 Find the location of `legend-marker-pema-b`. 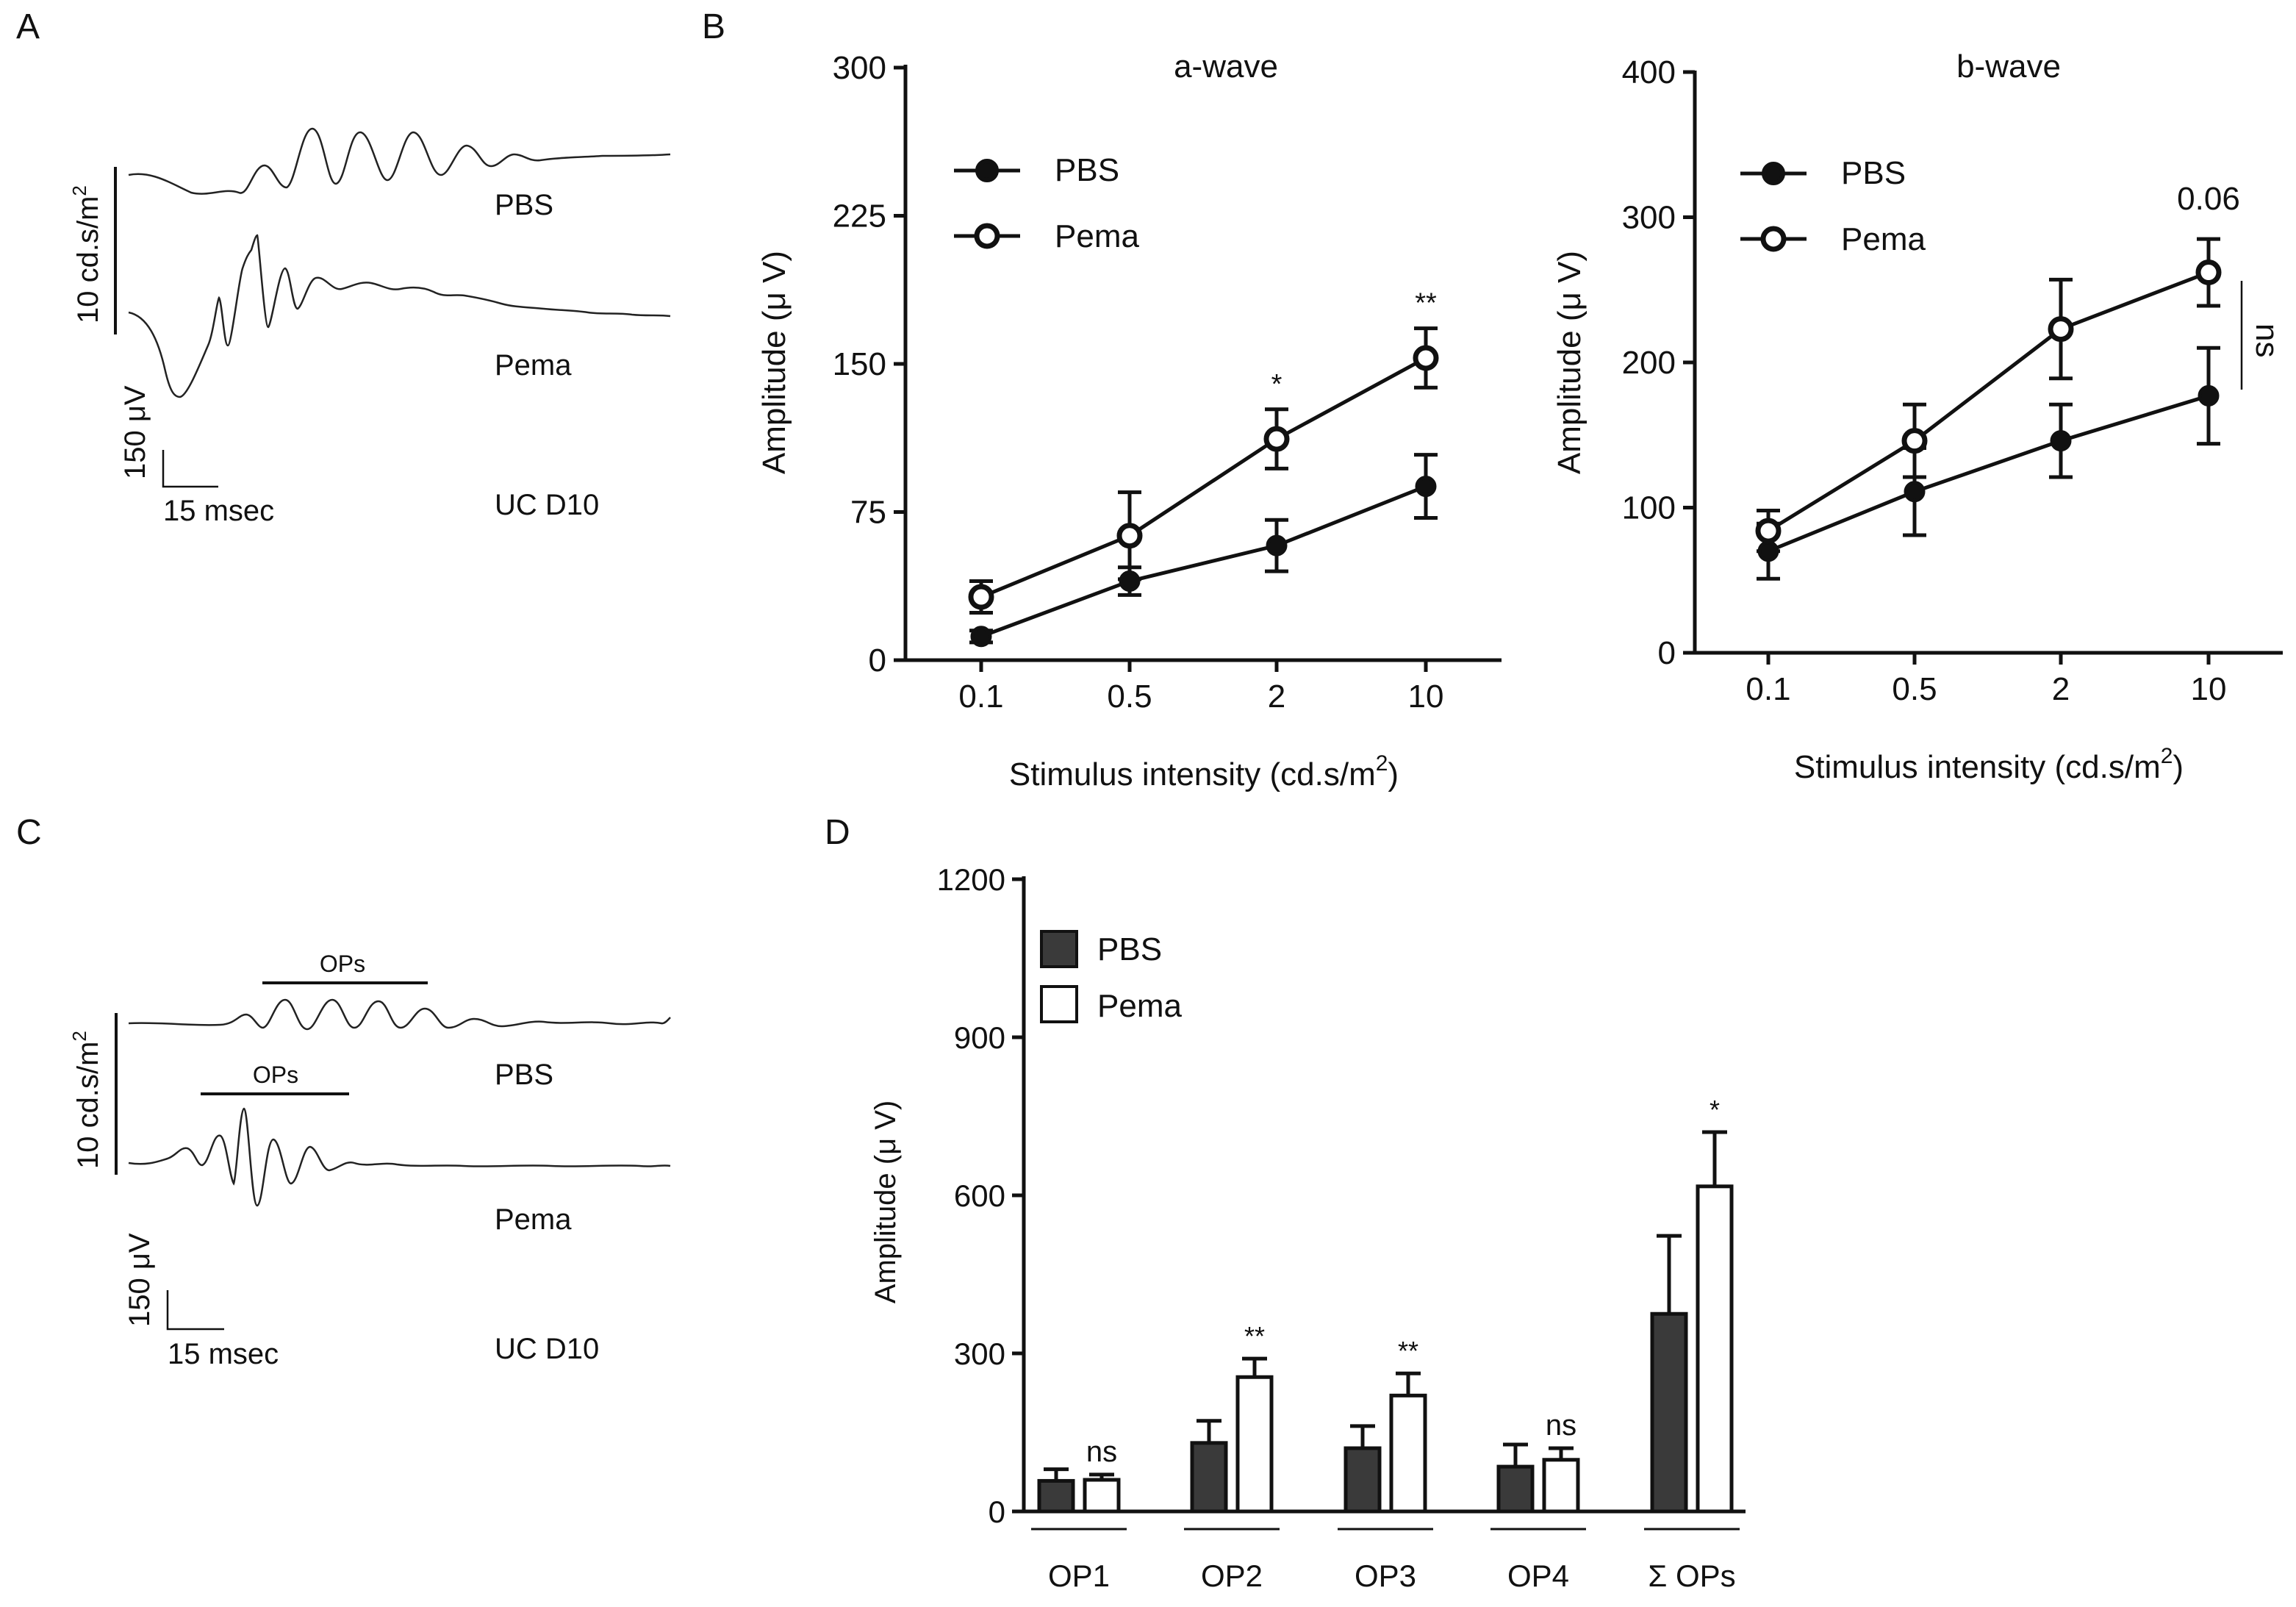

legend-marker-pema-b is located at coordinates (1773, 239).